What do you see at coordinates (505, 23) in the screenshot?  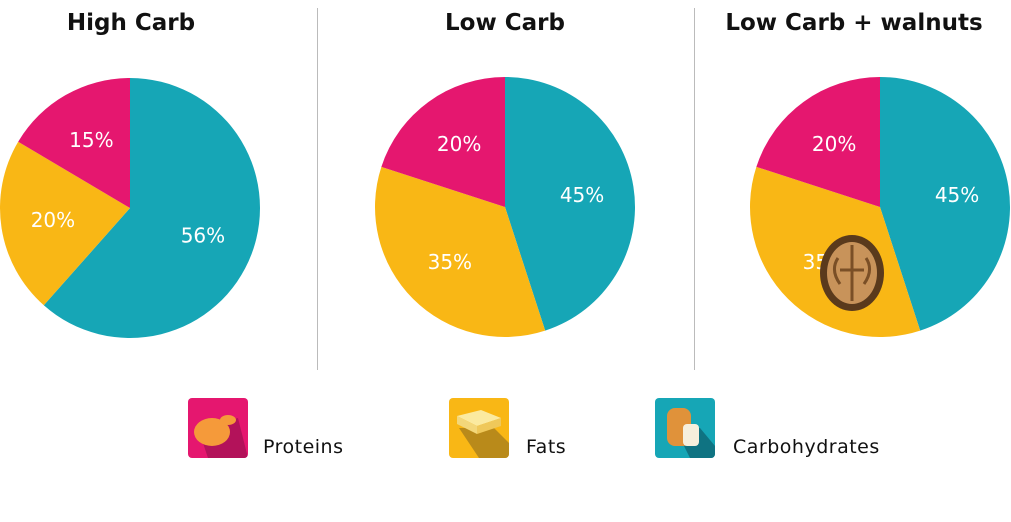 I see `chart-title-low-carb: Low Carb` at bounding box center [505, 23].